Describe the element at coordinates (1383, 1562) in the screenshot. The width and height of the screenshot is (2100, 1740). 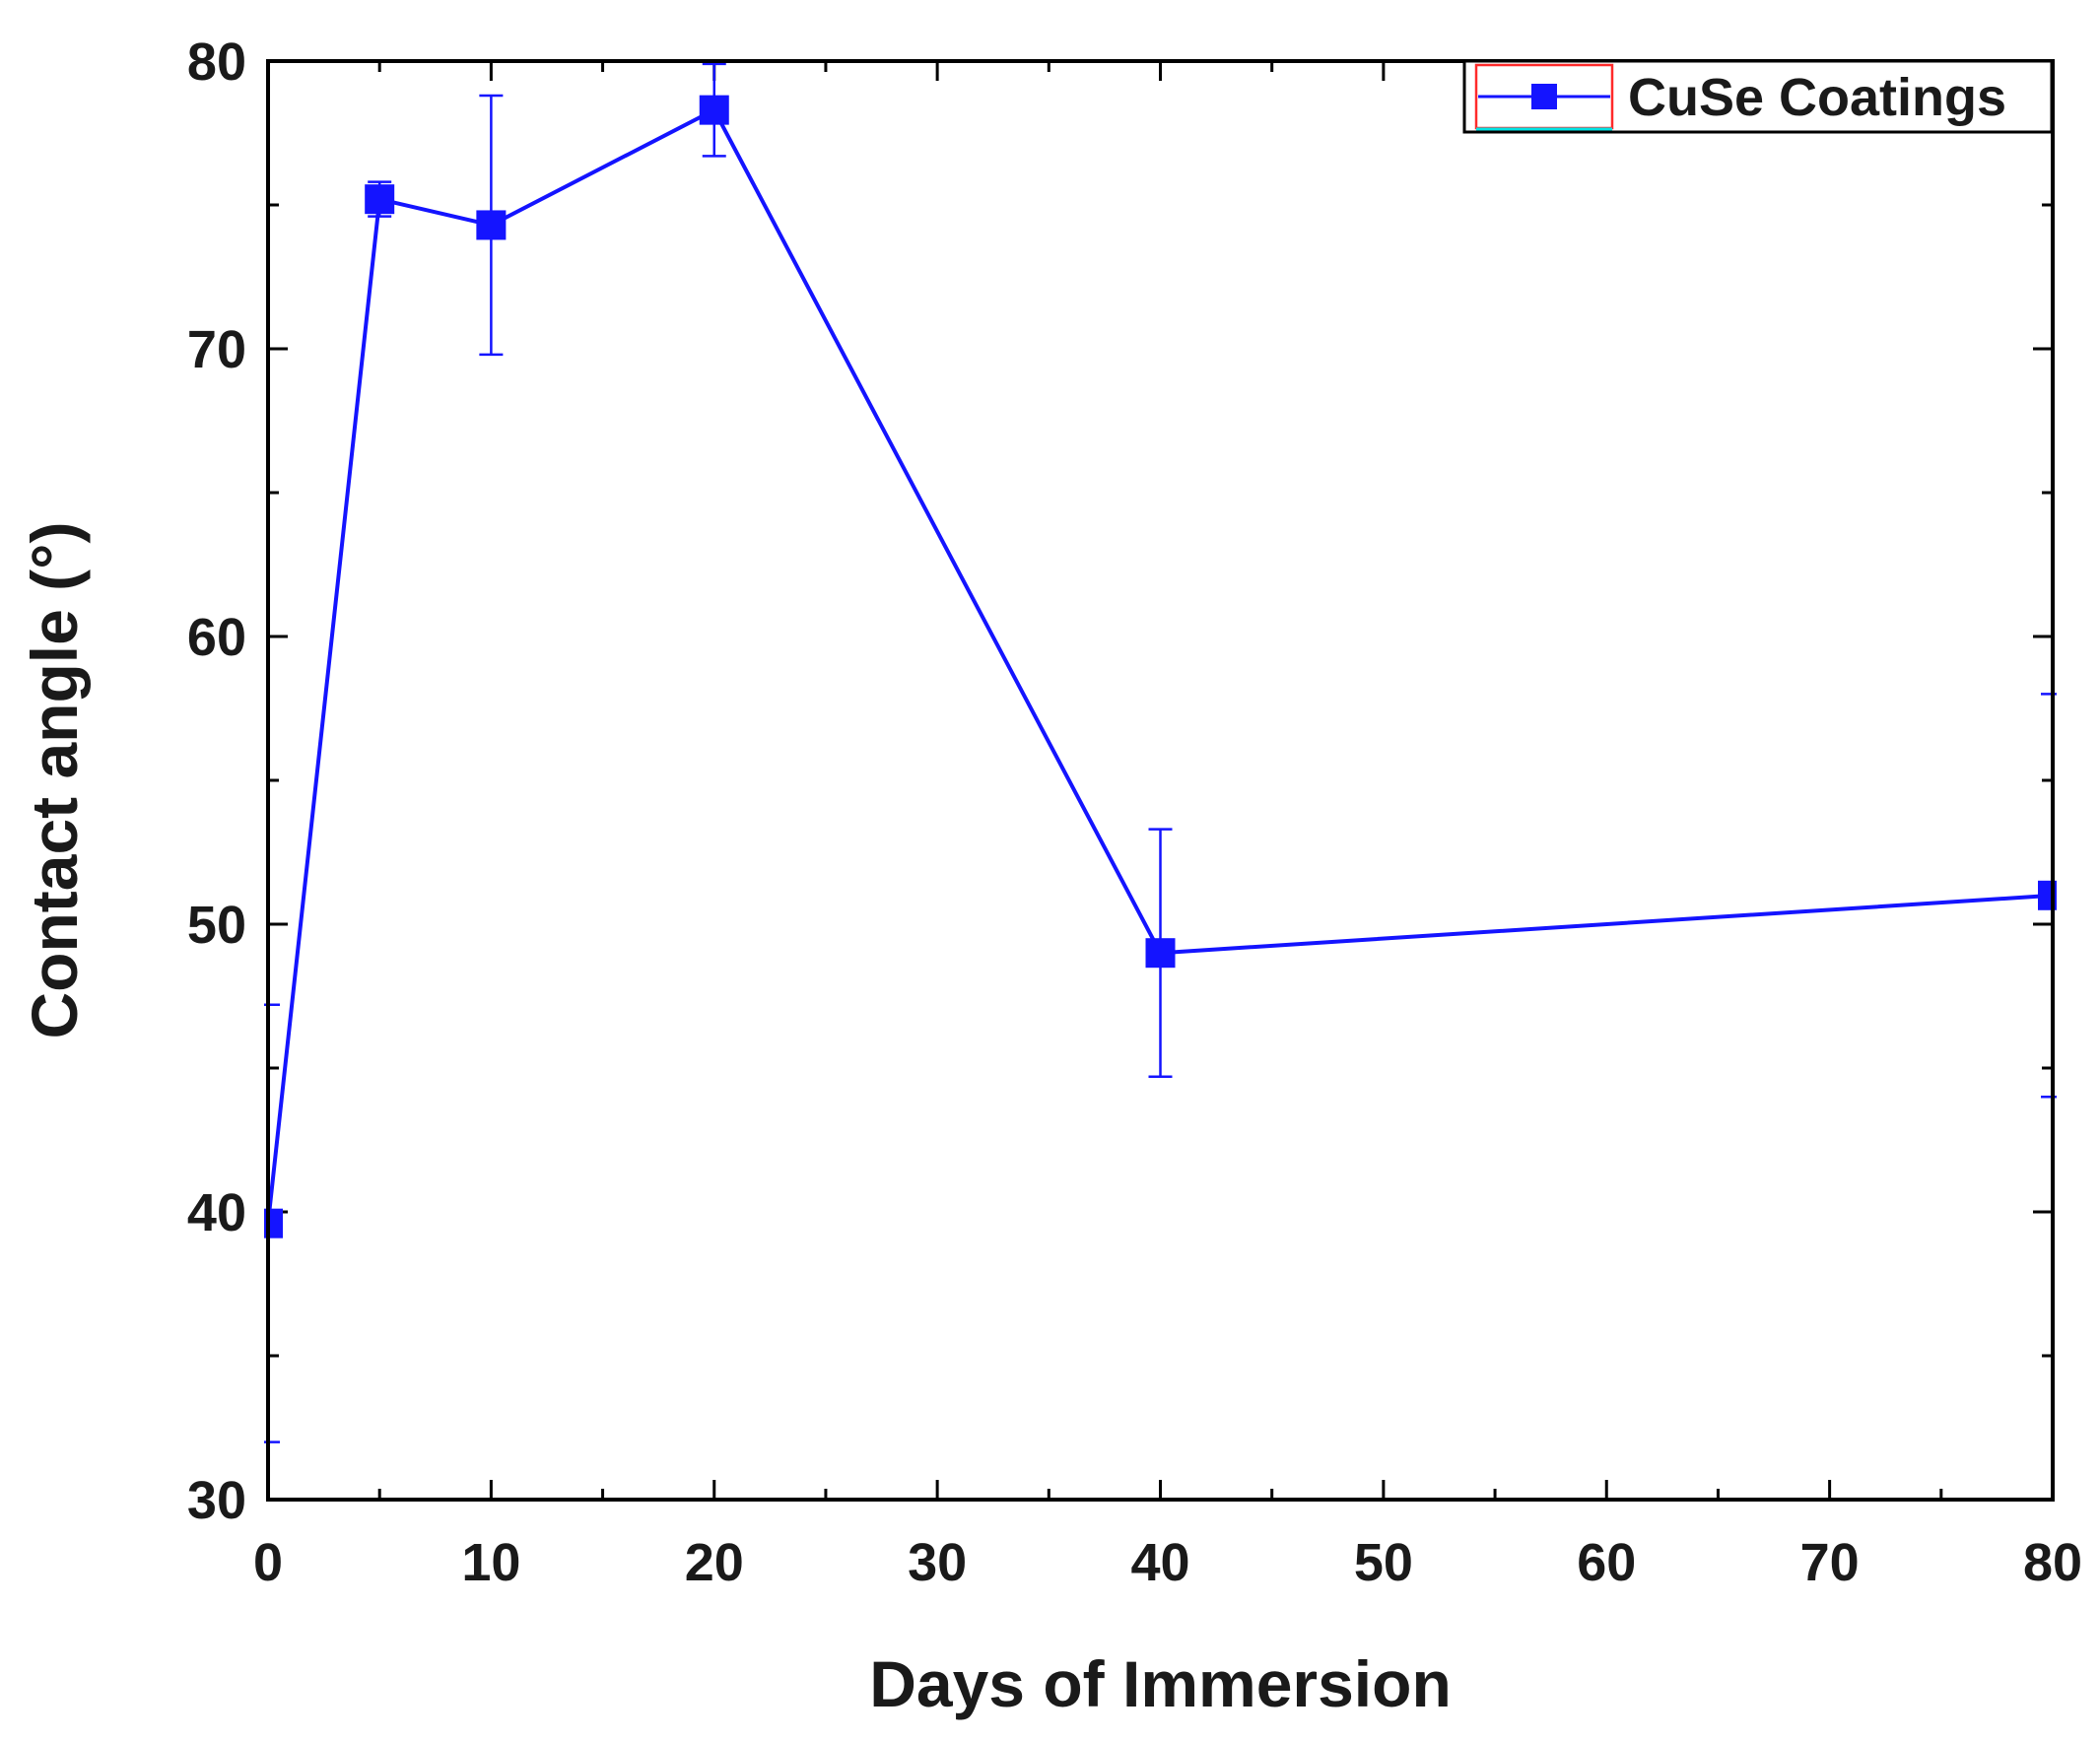
I see `x-tick-label: 50` at that location.